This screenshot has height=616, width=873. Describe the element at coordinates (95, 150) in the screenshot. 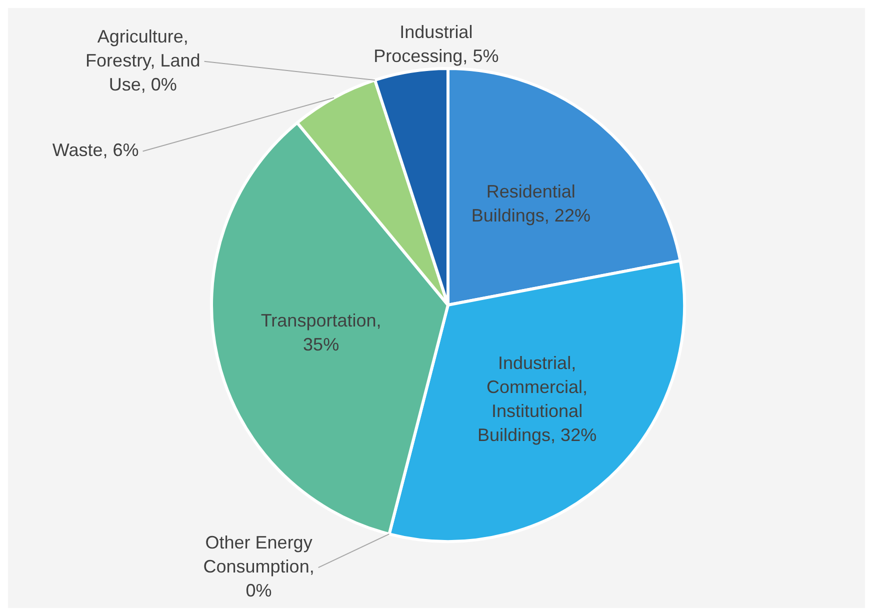

I see `slice-label: Waste, 6%` at that location.